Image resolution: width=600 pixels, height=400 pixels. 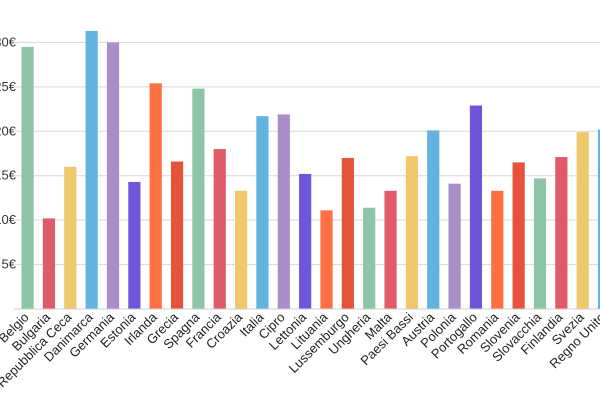 I want to click on bar-paesi-bassi, so click(x=411, y=232).